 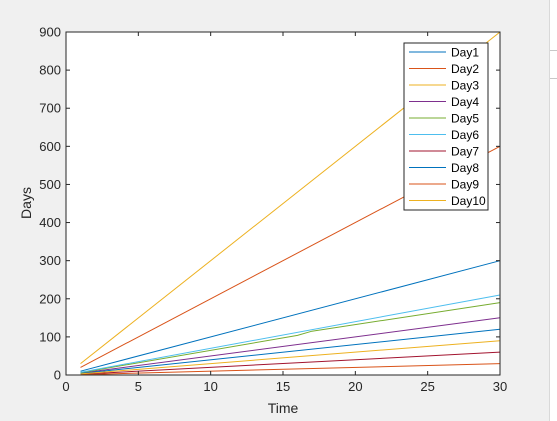 I want to click on y-tick-label: 900, so click(x=50, y=32).